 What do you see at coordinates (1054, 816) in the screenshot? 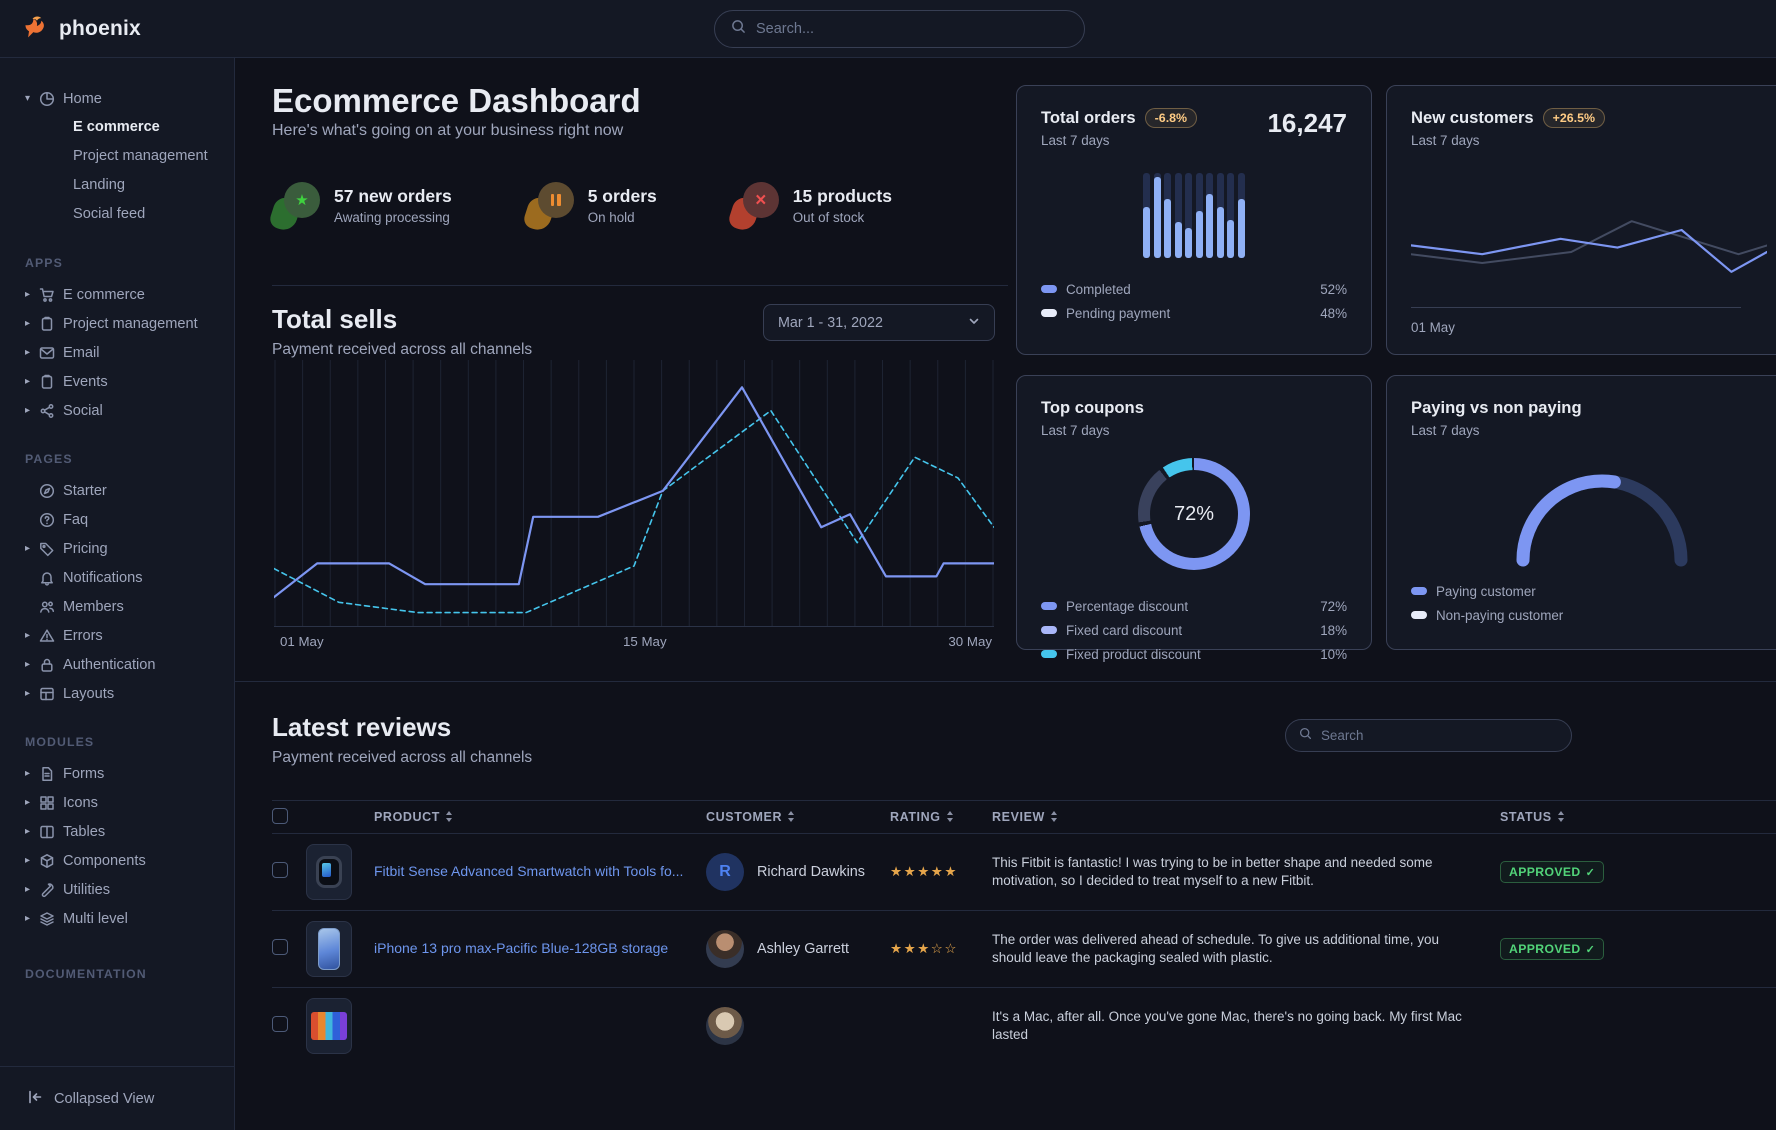
I see `sort-icon` at bounding box center [1054, 816].